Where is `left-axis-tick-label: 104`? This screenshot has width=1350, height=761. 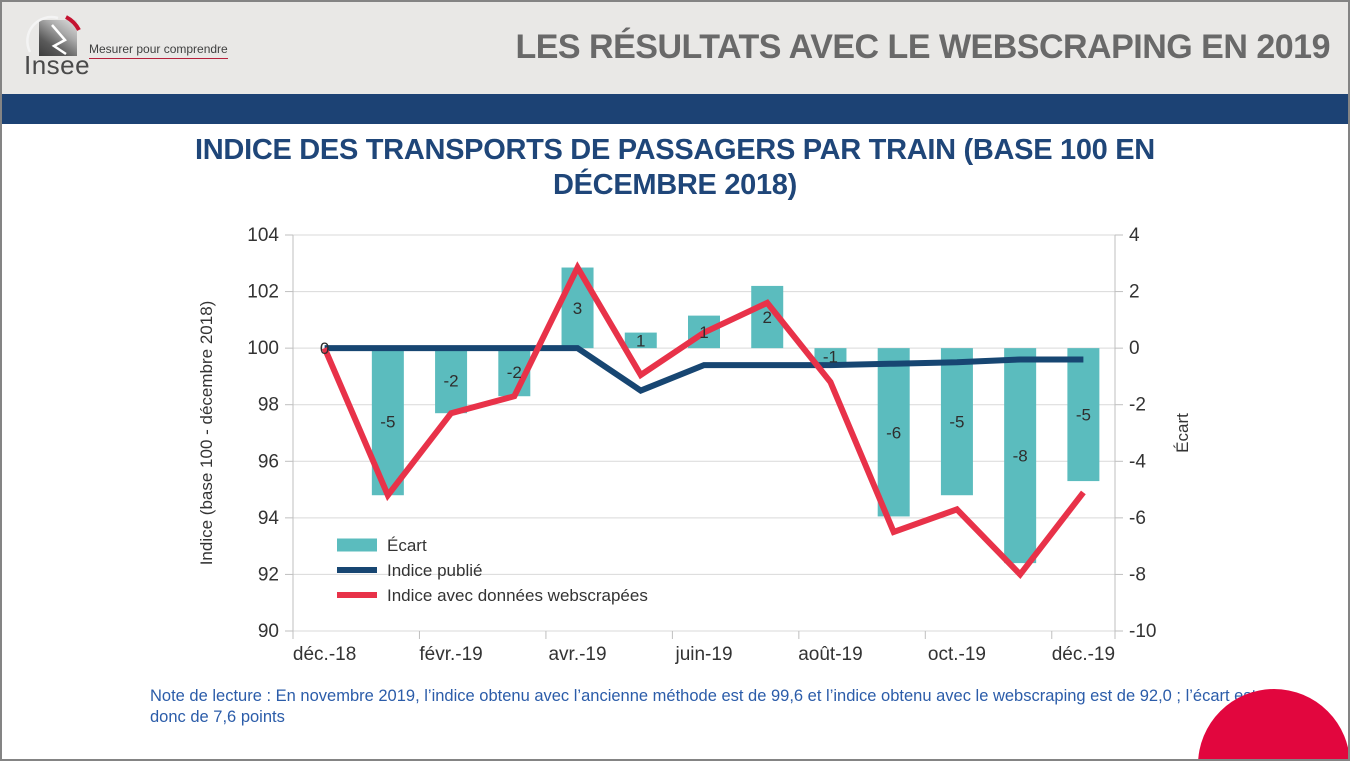
left-axis-tick-label: 104 is located at coordinates (263, 235).